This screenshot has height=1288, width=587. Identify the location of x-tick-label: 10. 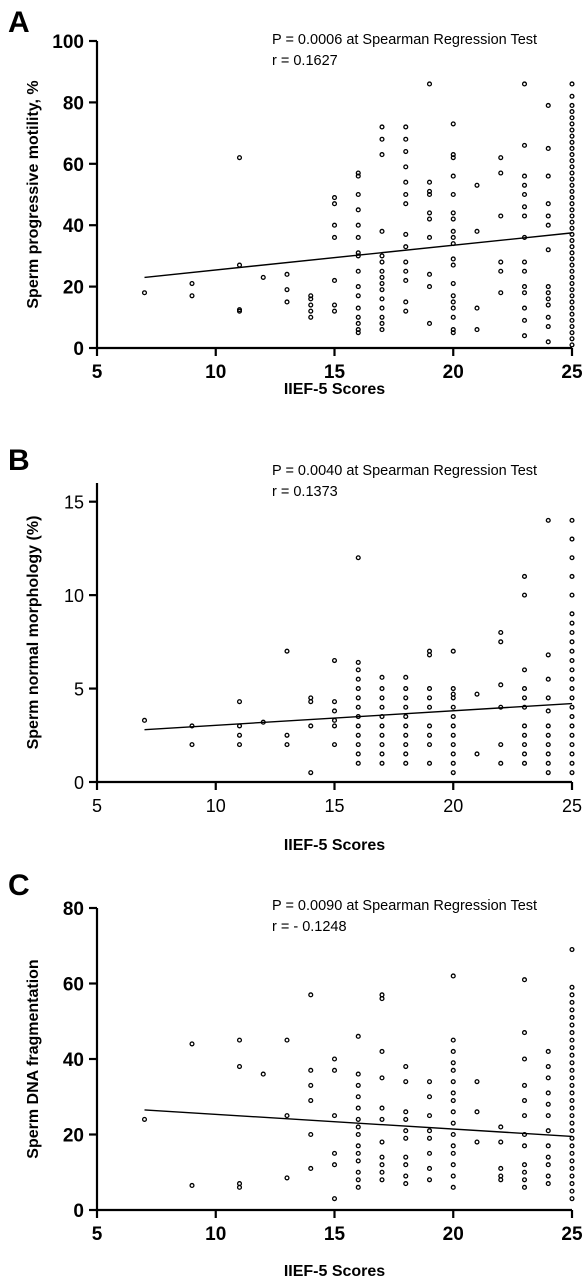
(215, 372).